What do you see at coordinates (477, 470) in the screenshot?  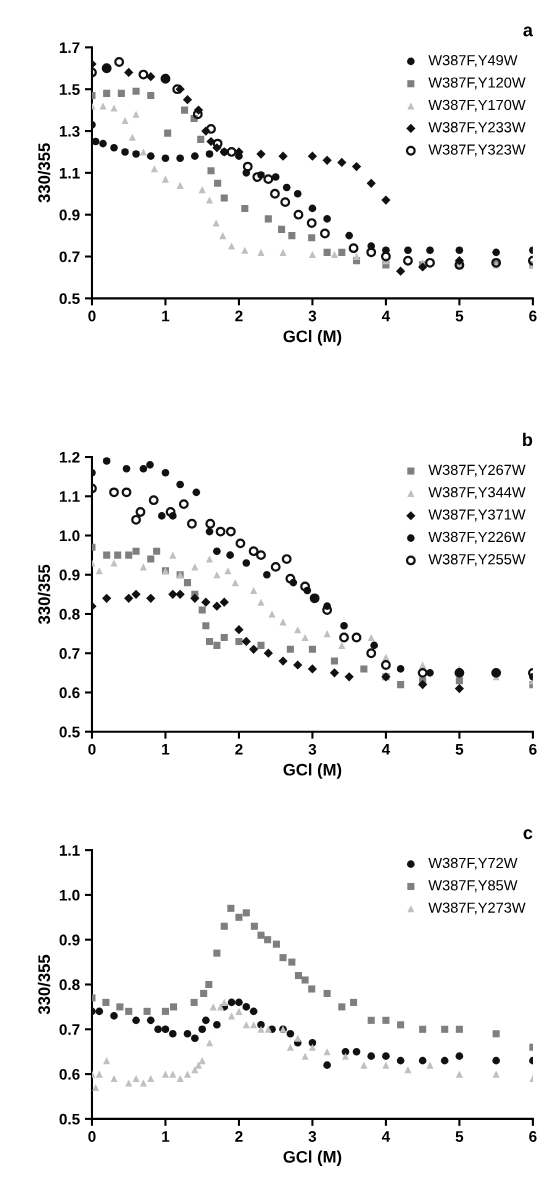 I see `legend-label: W387F,Y267W` at bounding box center [477, 470].